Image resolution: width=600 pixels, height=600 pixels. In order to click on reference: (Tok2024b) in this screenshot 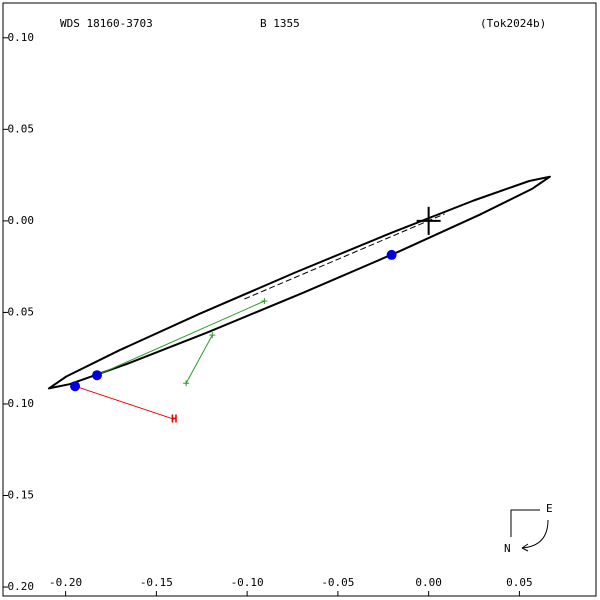, I will do `click(513, 23)`.